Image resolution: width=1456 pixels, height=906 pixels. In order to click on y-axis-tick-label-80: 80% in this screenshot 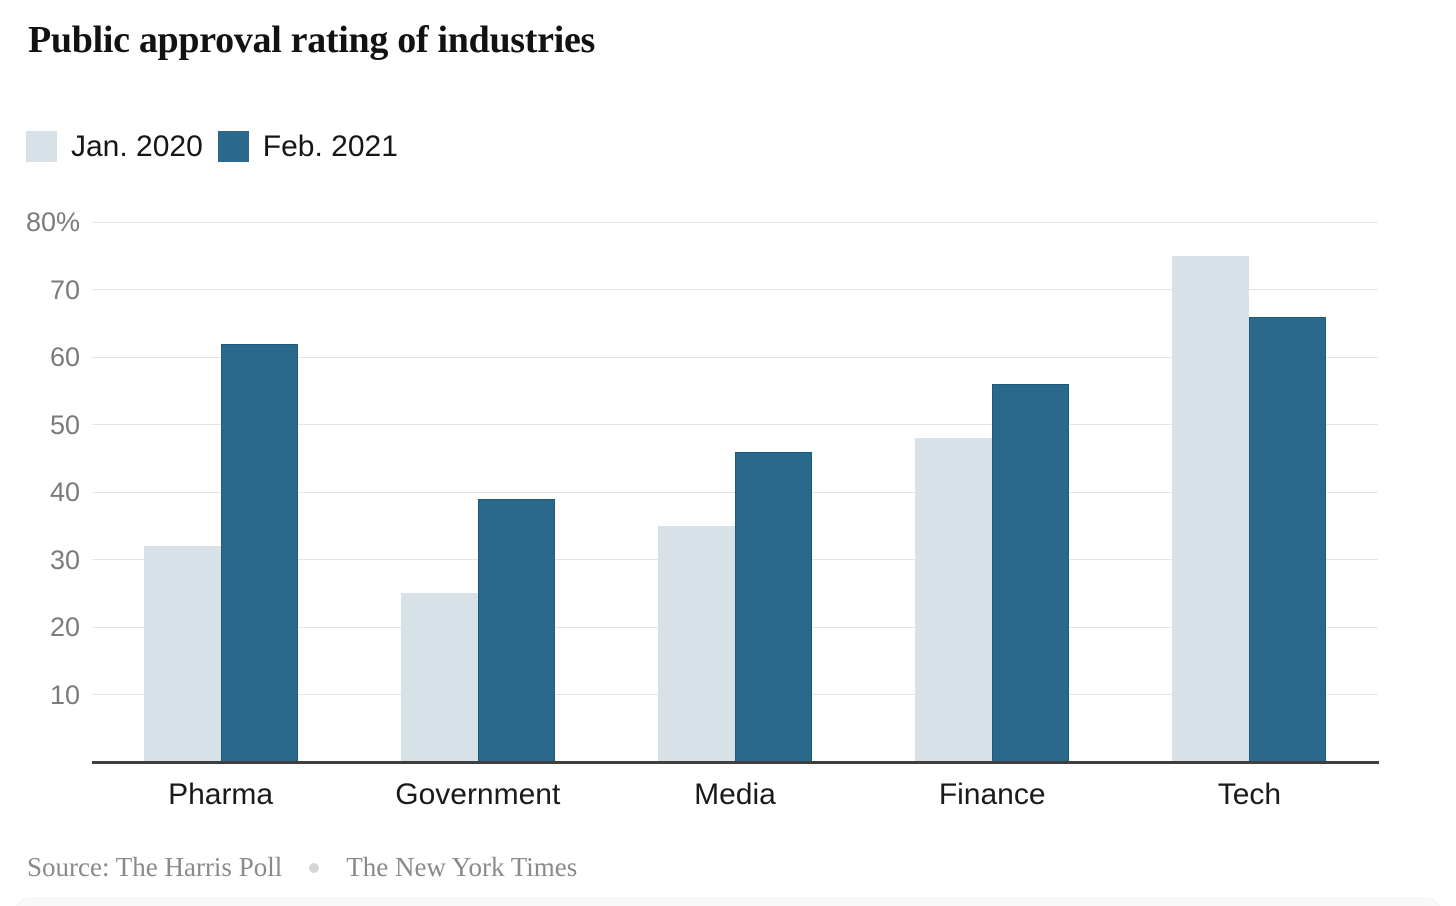, I will do `click(52, 222)`.